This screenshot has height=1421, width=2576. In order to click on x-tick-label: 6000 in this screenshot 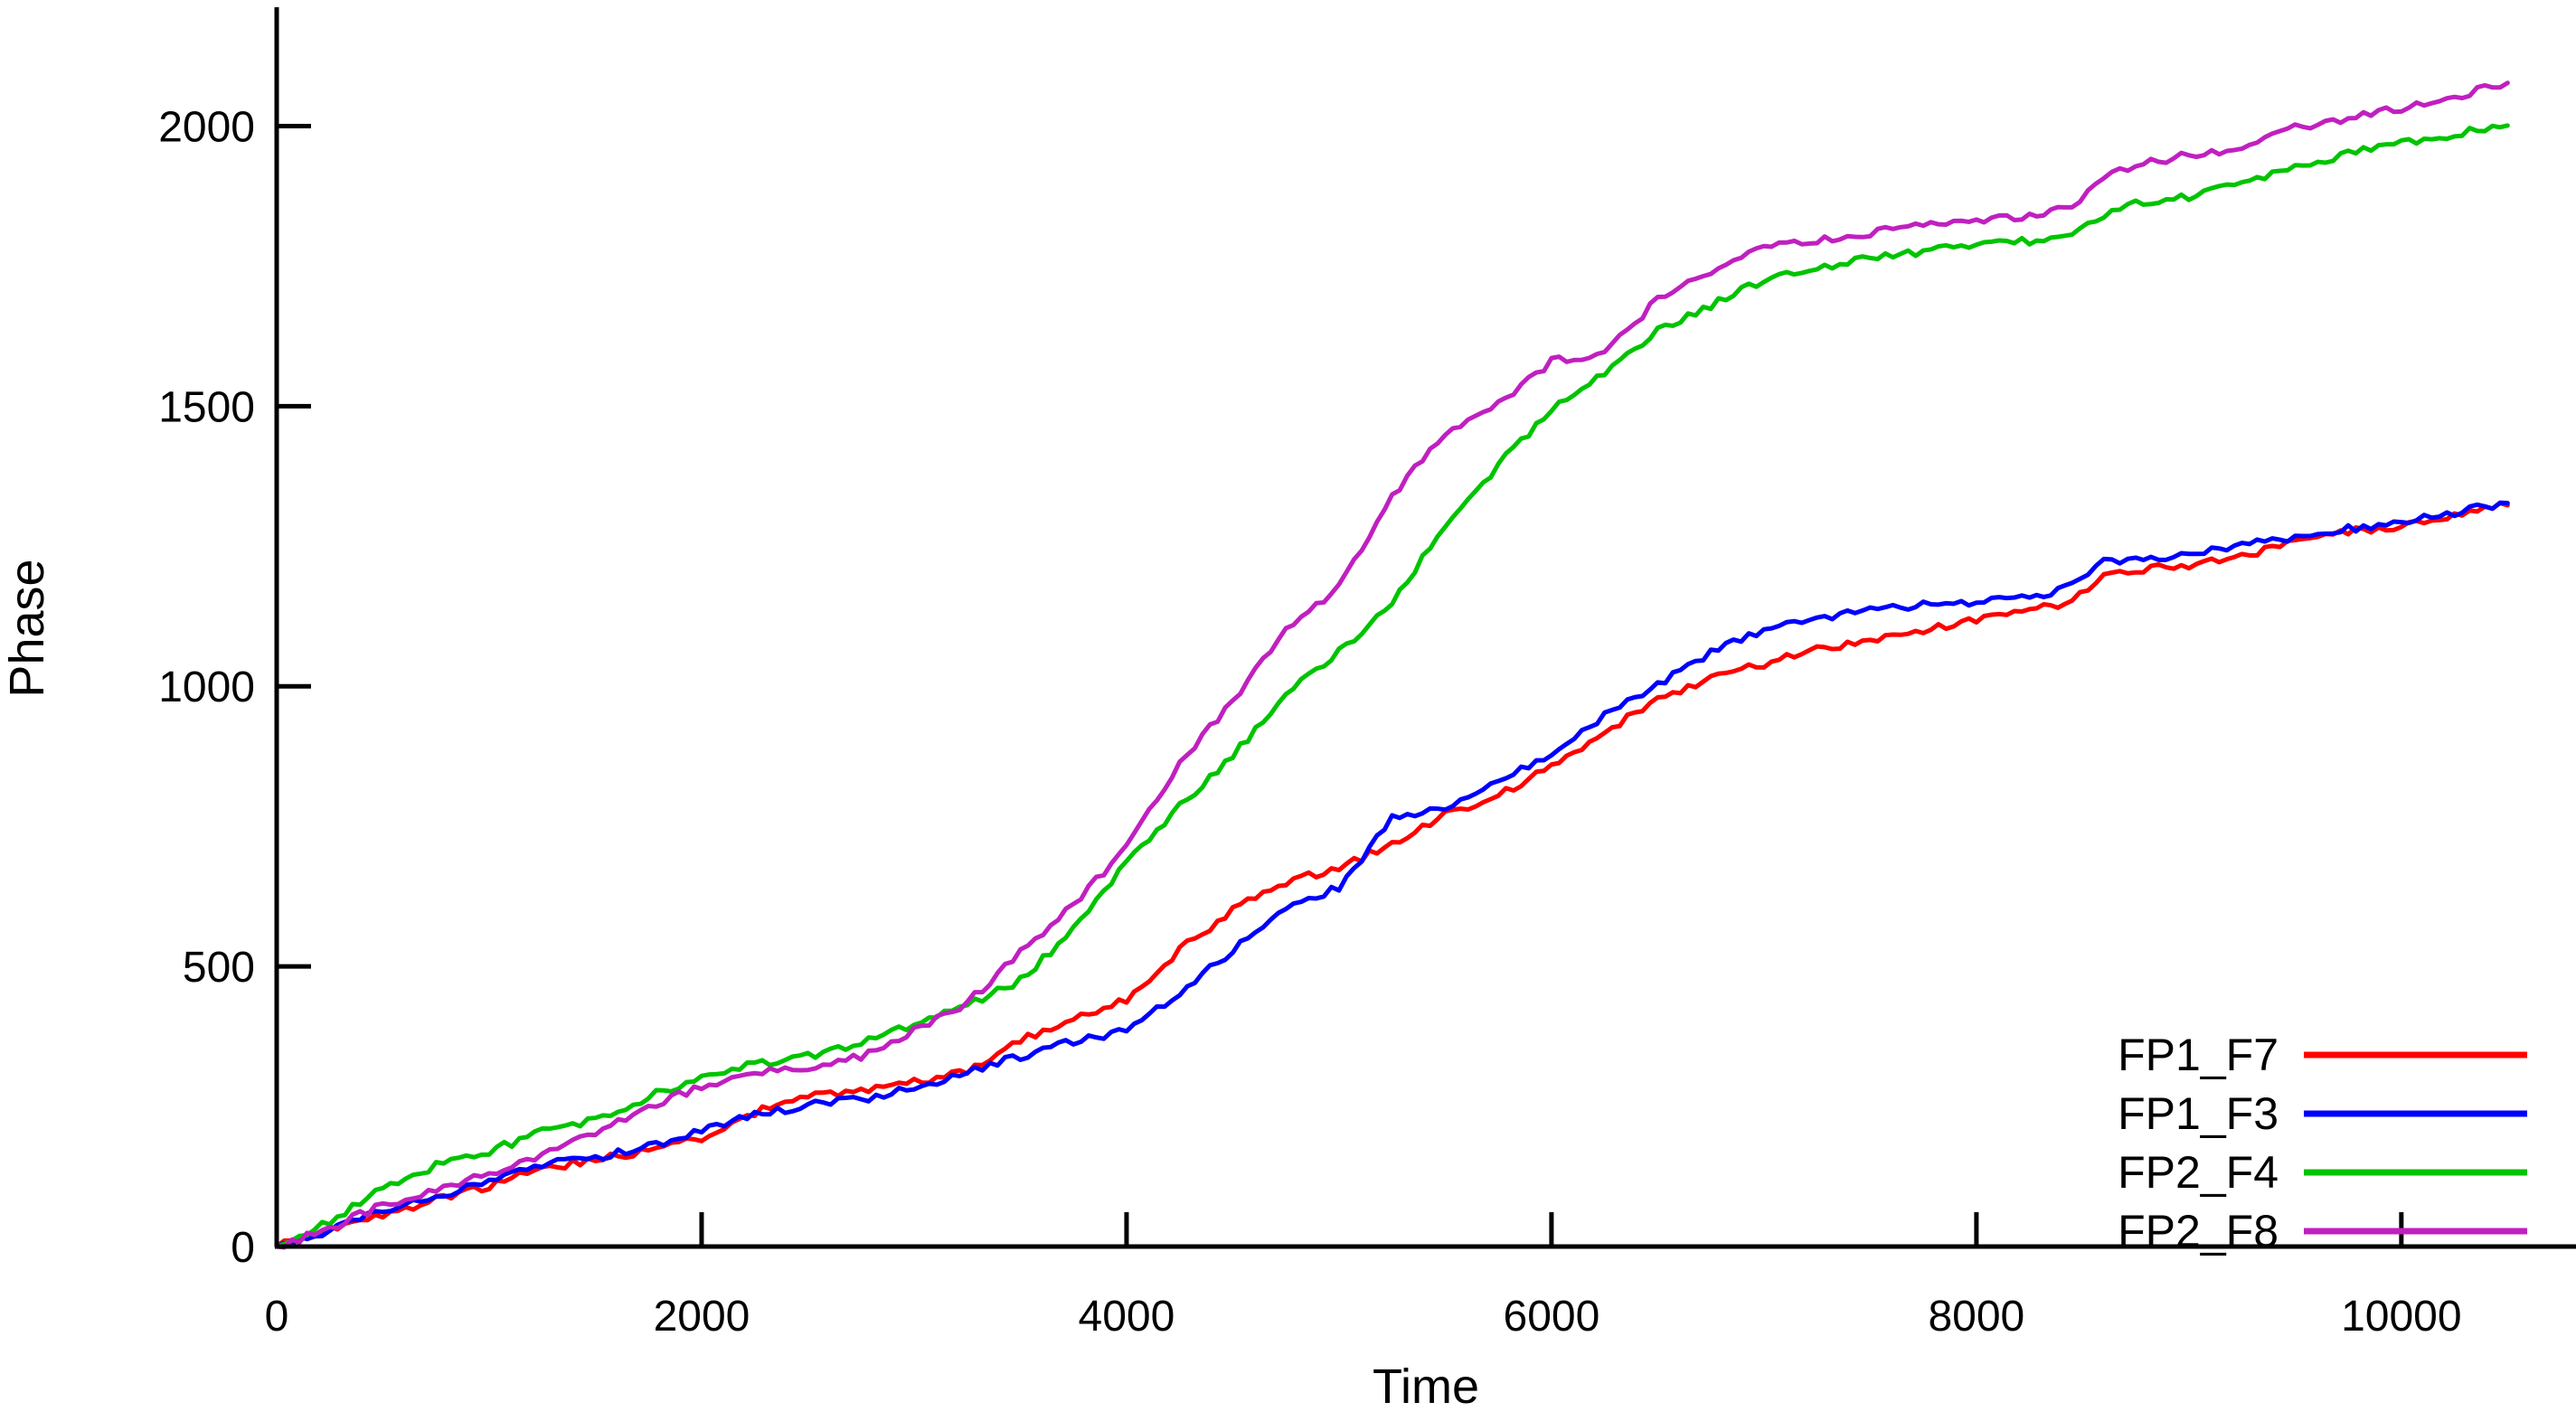, I will do `click(1552, 1317)`.